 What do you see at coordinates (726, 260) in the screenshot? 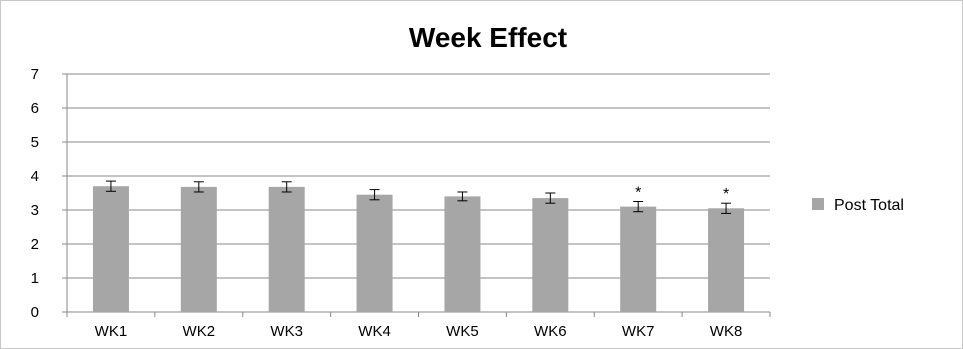
I see `bar-wk8` at bounding box center [726, 260].